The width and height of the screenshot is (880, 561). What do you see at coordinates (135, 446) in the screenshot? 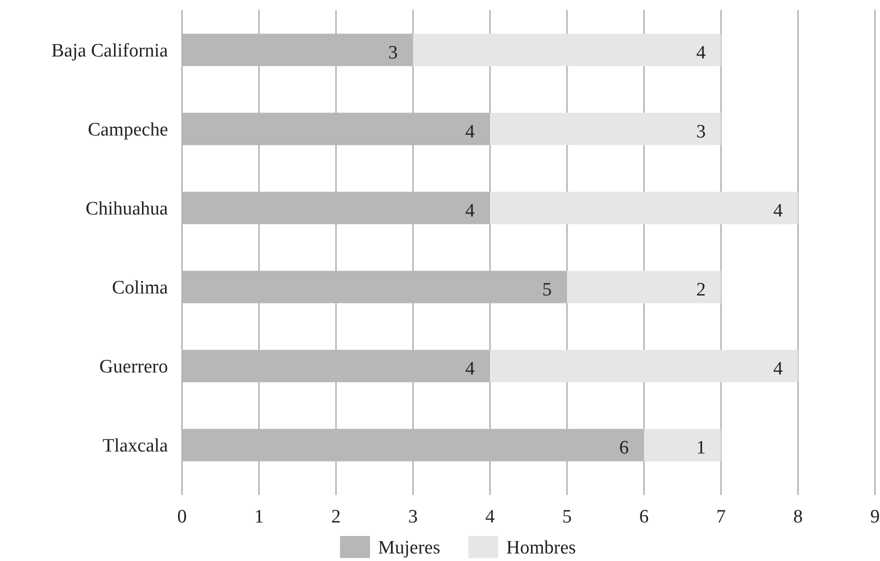
I see `y-tick-label: Tlaxcala` at bounding box center [135, 446].